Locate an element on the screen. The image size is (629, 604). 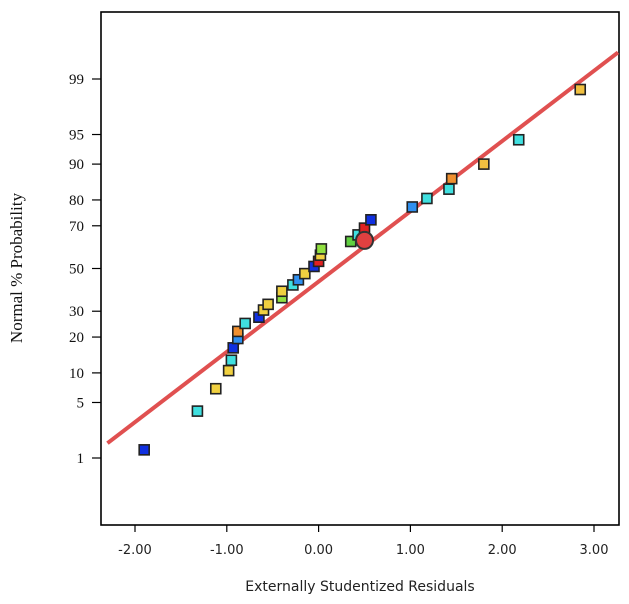
x-tick-label: 3.00 is located at coordinates (594, 550).